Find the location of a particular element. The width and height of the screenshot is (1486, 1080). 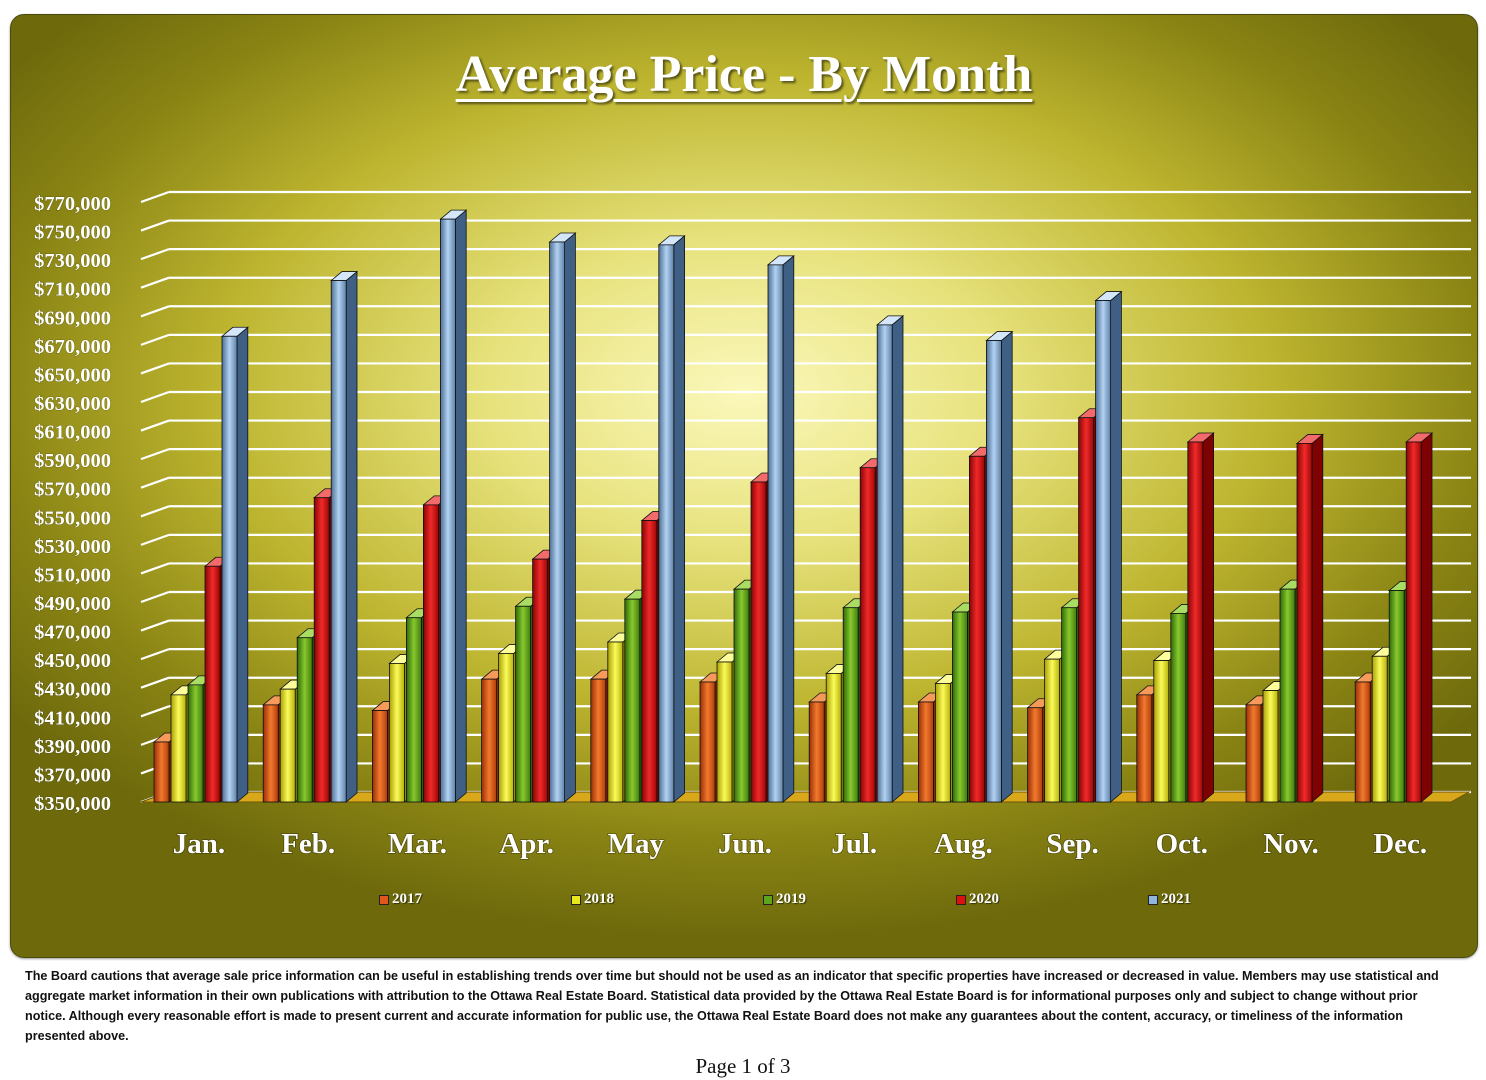

bar-2021-jul is located at coordinates (890, 559).